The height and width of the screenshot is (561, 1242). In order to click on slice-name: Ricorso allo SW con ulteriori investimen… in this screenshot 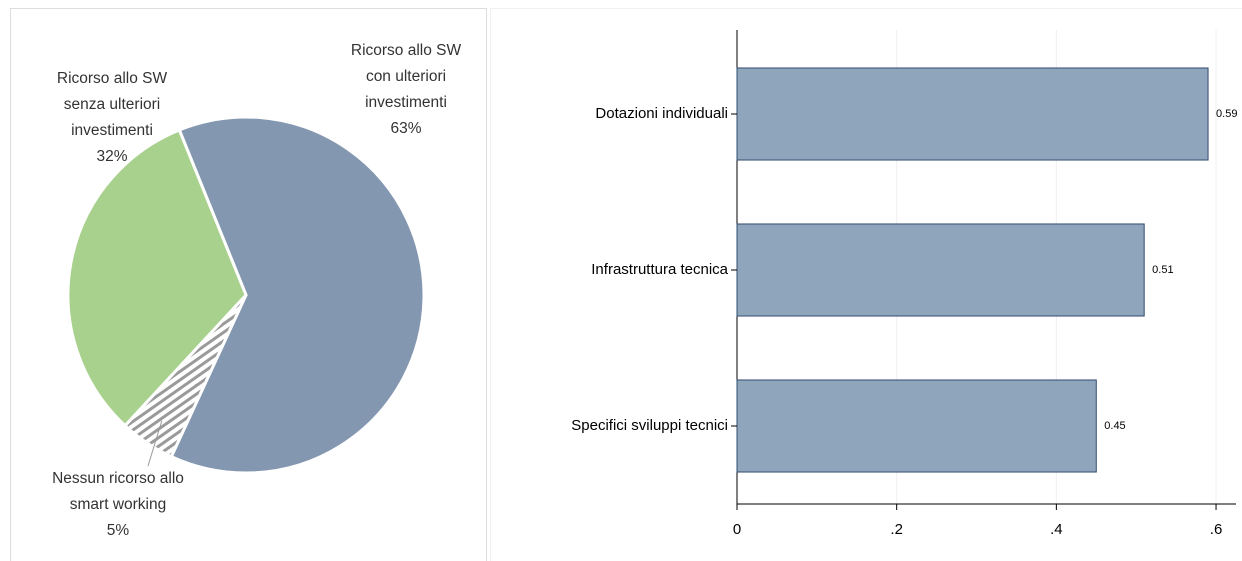, I will do `click(406, 76)`.